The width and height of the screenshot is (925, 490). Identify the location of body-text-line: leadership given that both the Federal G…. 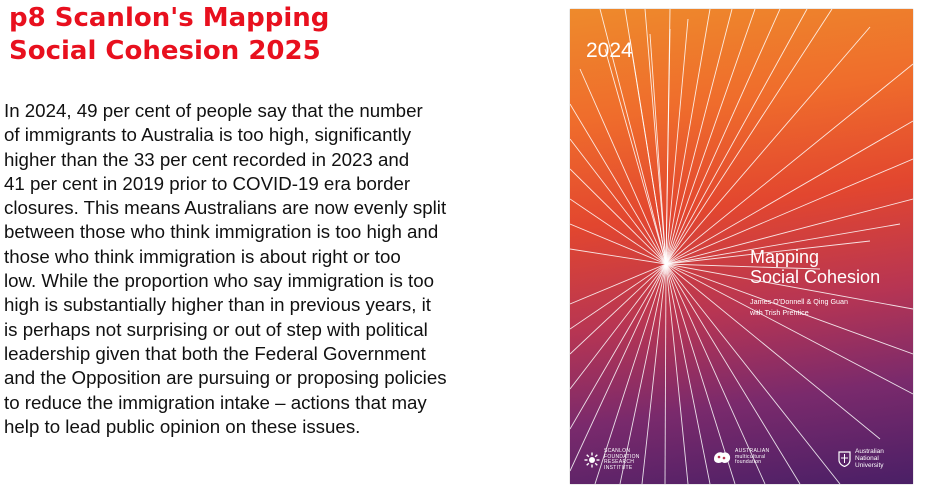
(215, 353).